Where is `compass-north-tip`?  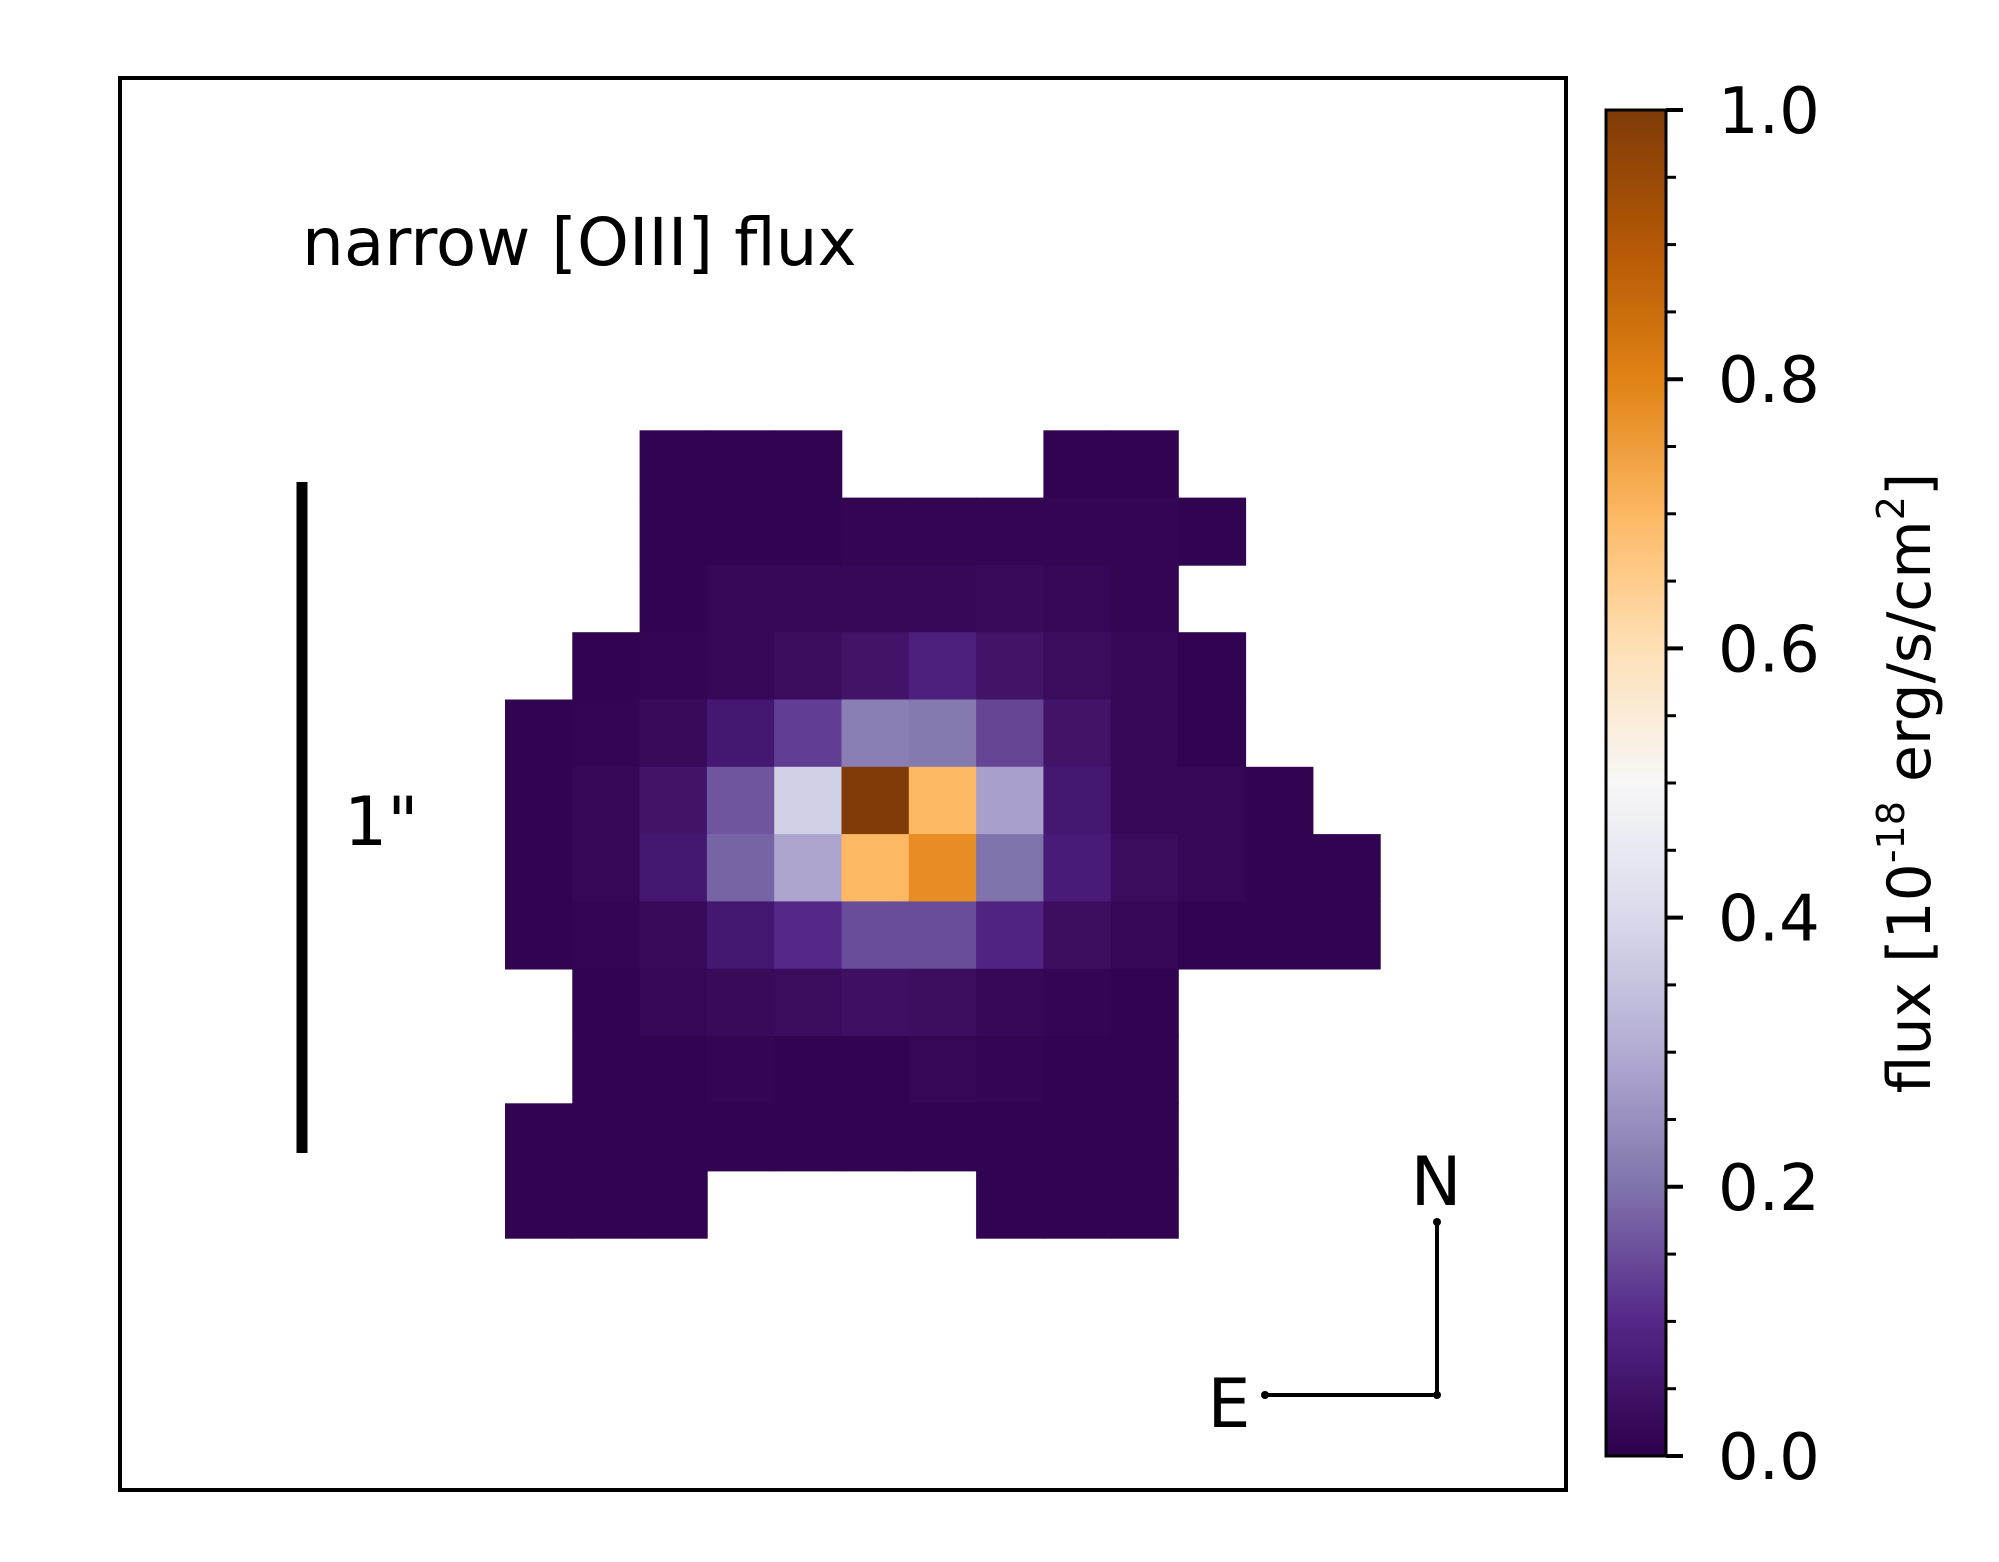
compass-north-tip is located at coordinates (1437, 1222).